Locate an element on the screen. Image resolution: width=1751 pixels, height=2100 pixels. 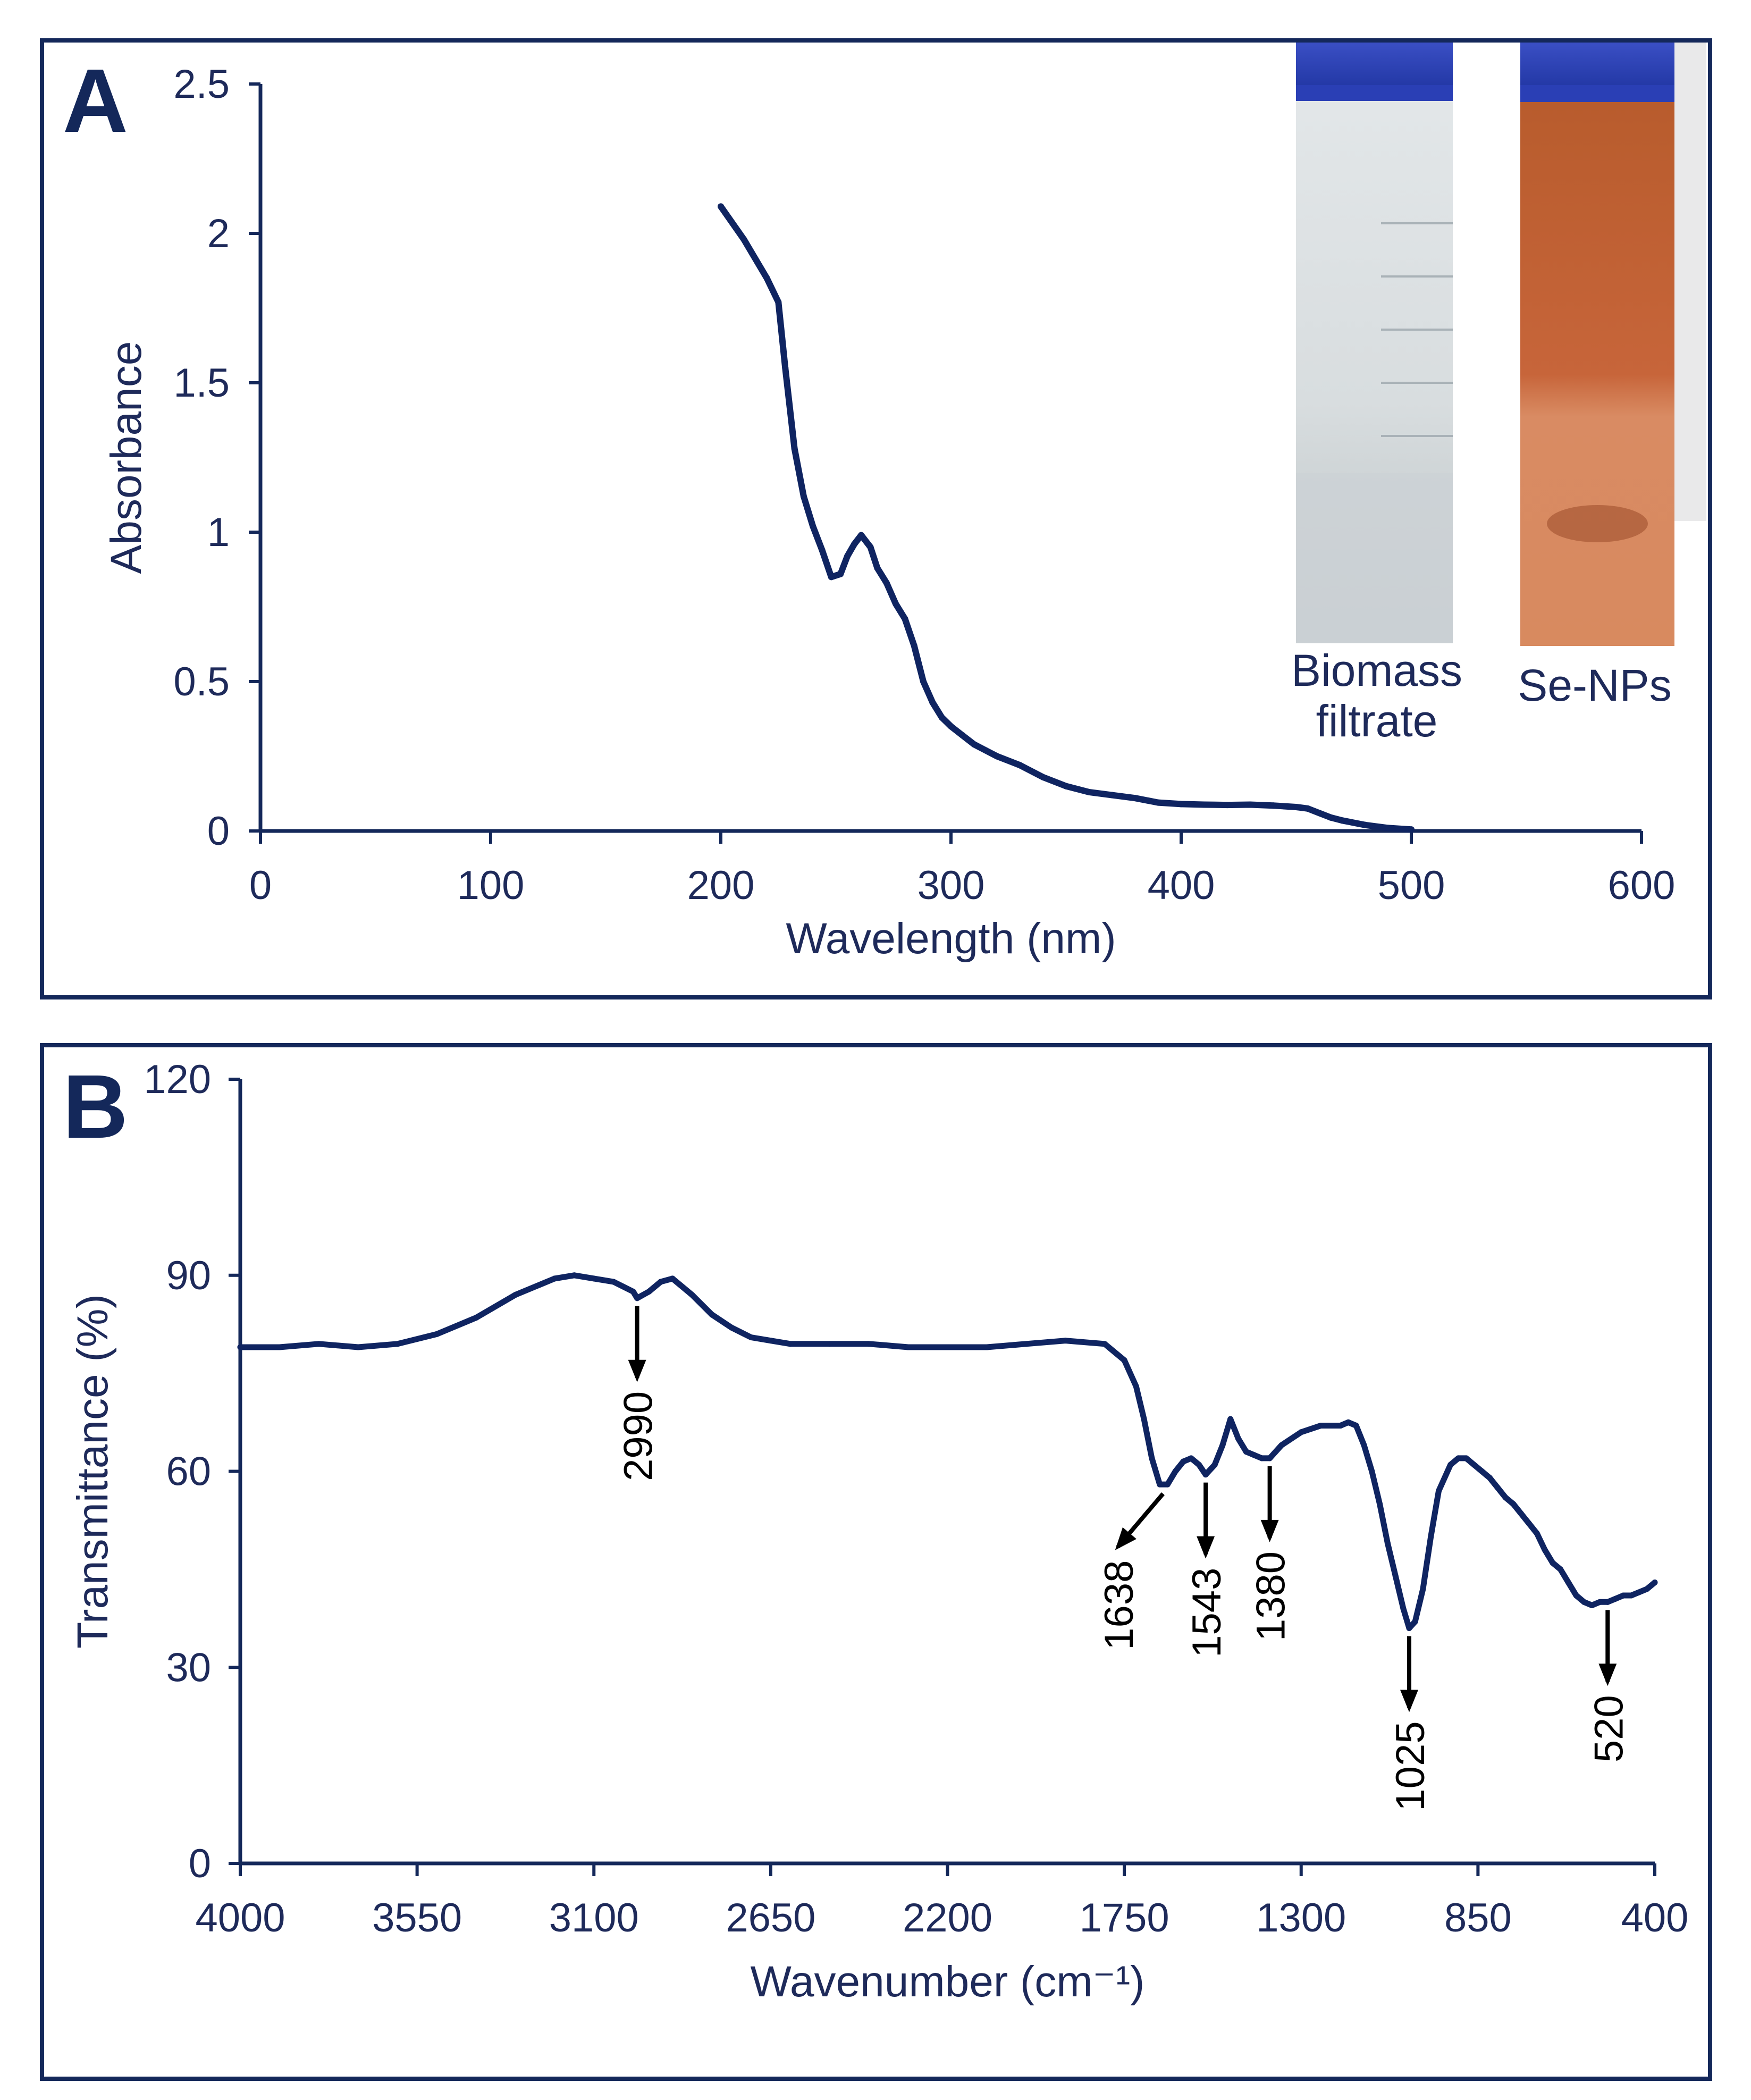
panel-a-series is located at coordinates (1066, 518).